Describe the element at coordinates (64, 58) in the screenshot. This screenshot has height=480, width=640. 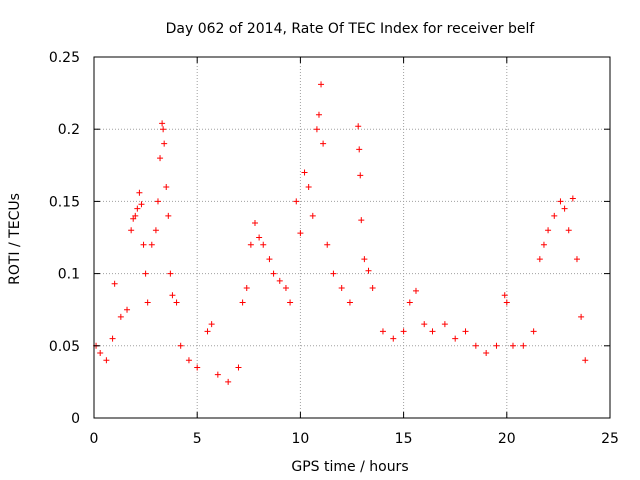
I see `y-tick-label: 0.25` at that location.